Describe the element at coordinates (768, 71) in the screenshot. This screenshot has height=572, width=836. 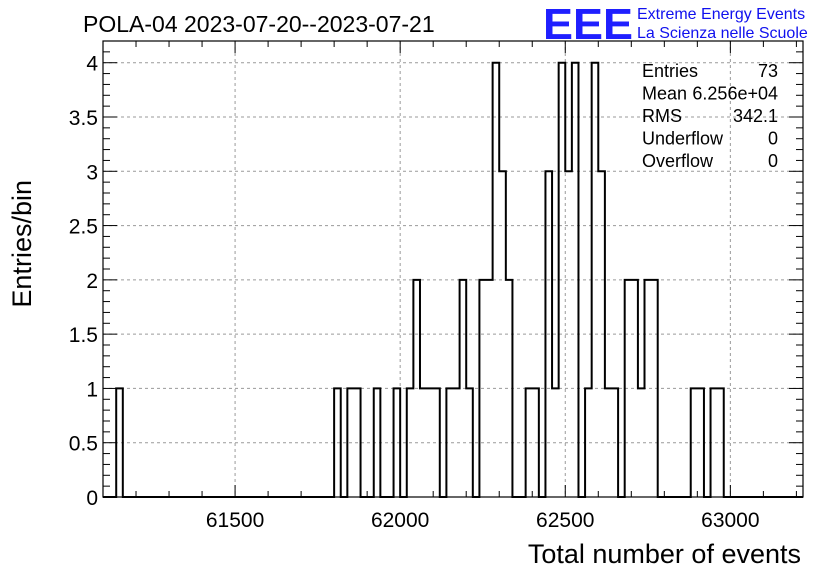
I see `stats-value: 73` at that location.